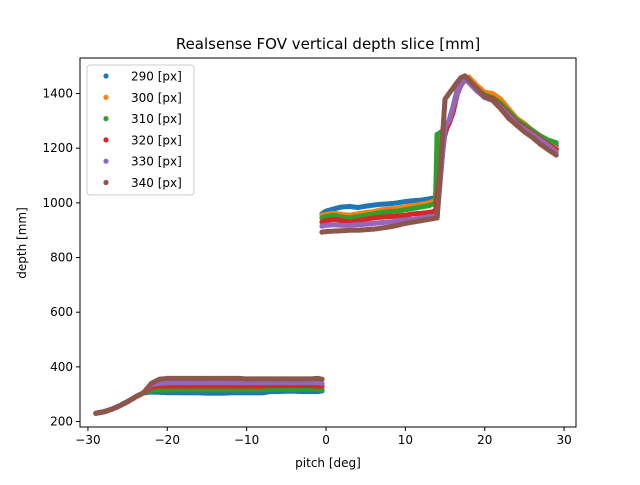 This screenshot has height=485, width=640. Describe the element at coordinates (326, 440) in the screenshot. I see `x-tick-label: 0` at that location.